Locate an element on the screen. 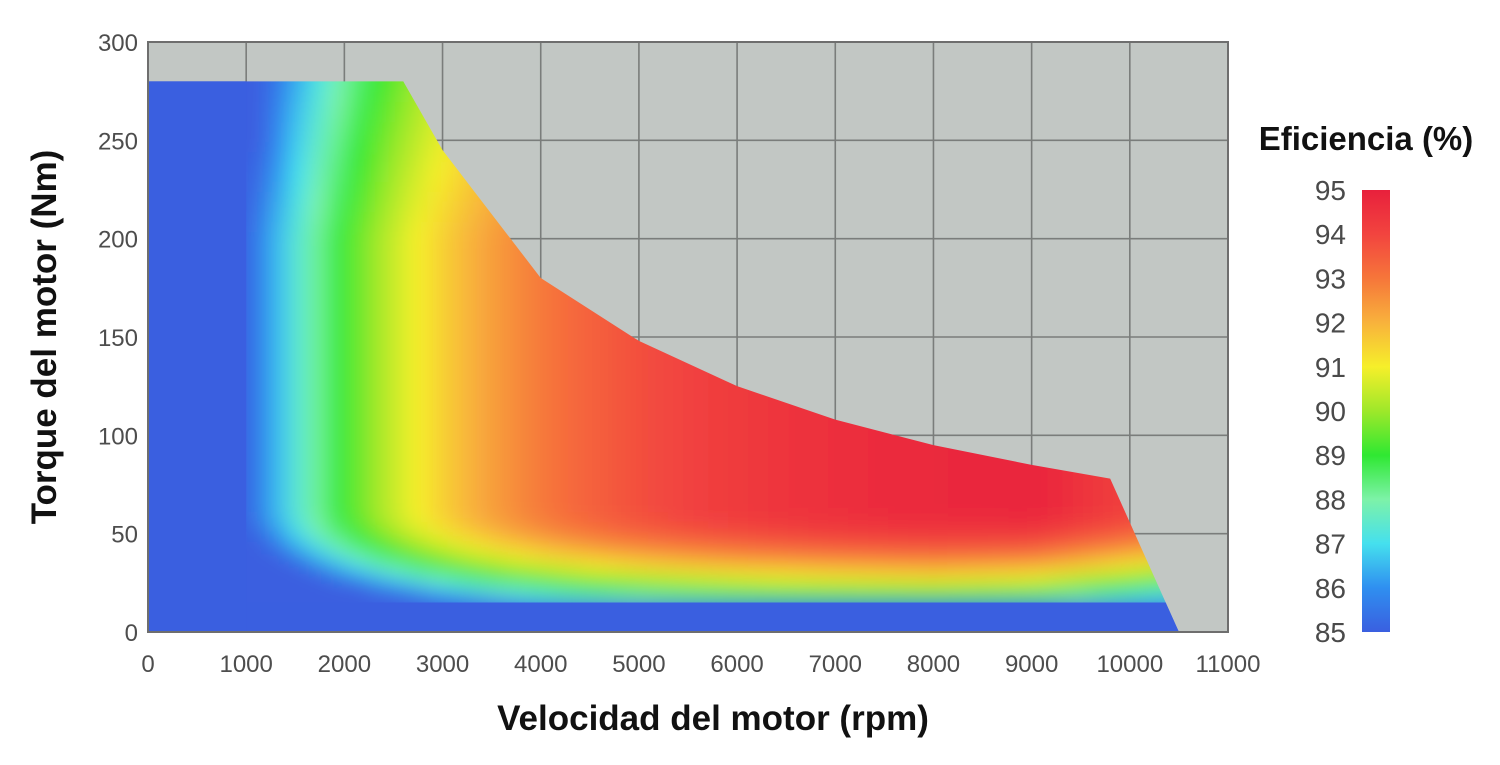 The image size is (1500, 765). x-tick-label: 8000 is located at coordinates (933, 664).